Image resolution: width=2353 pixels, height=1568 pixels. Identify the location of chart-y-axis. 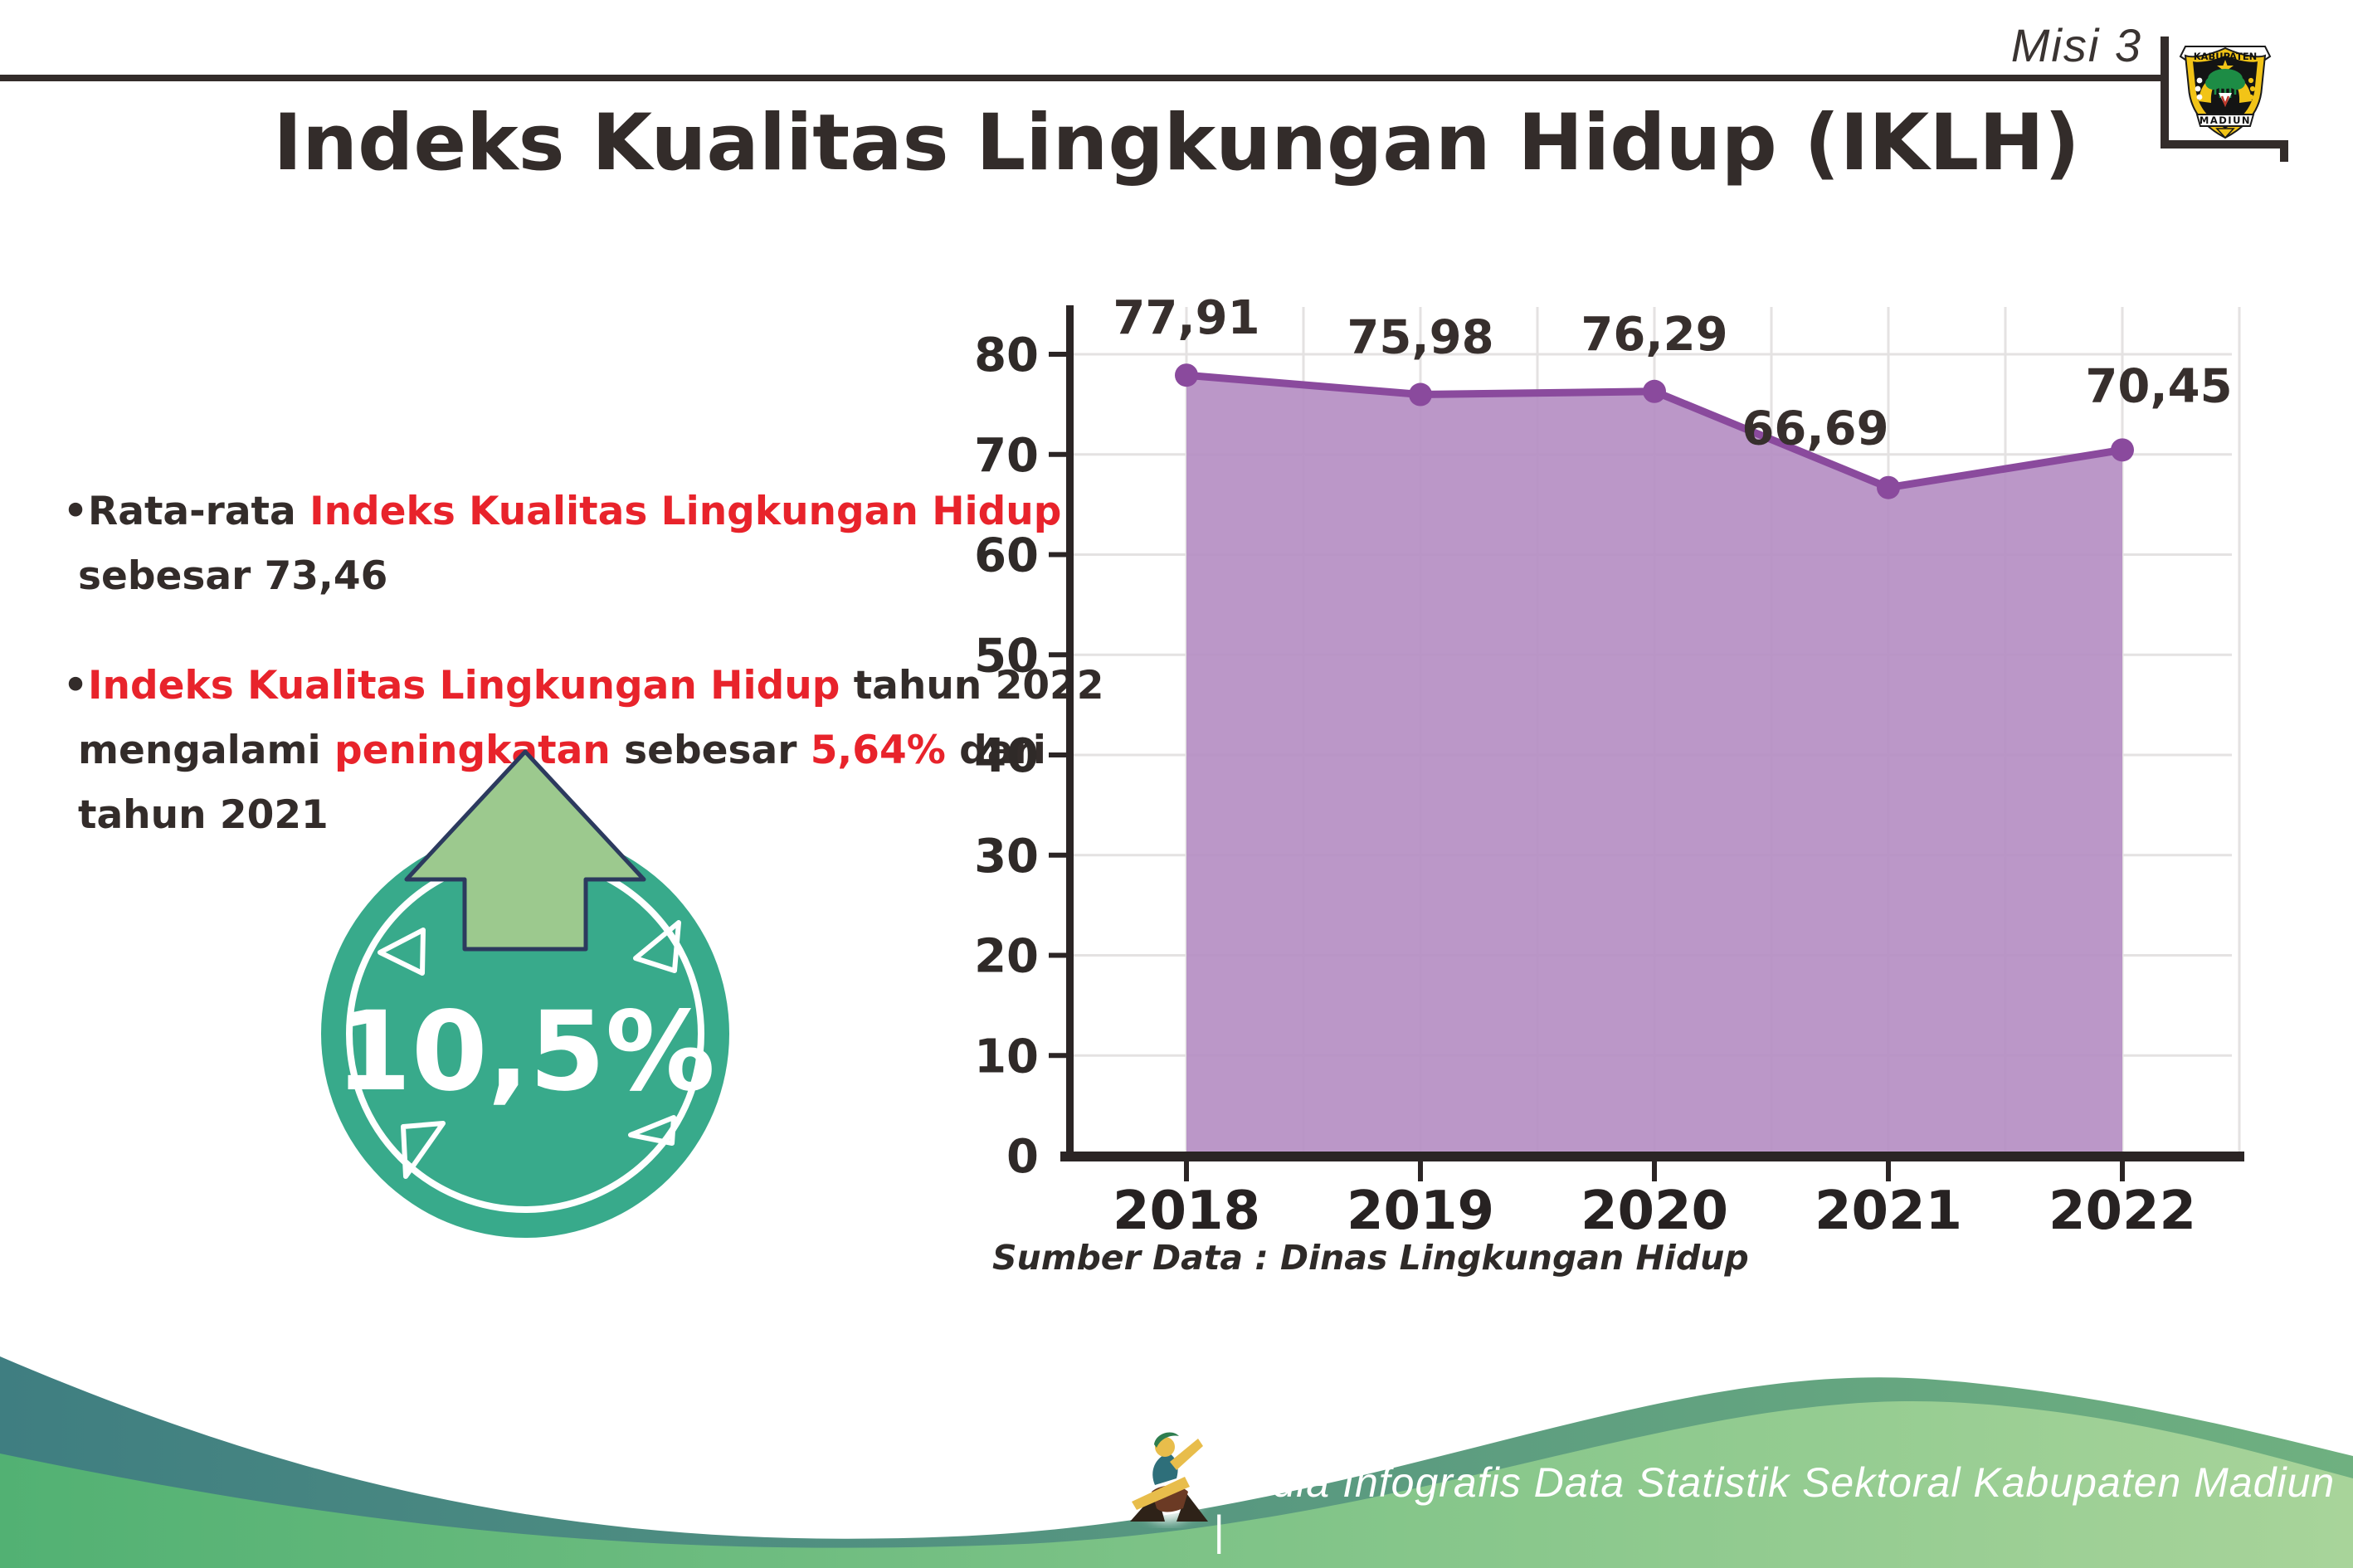
(1070, 733).